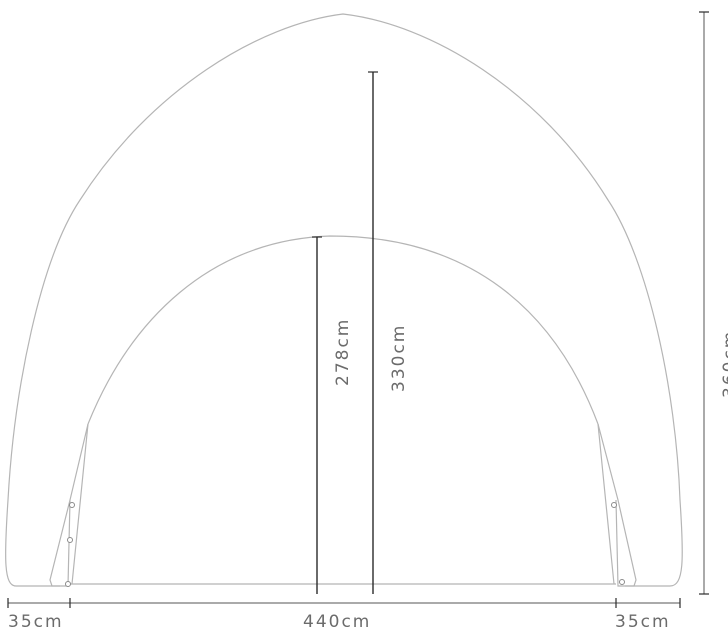 Image resolution: width=728 pixels, height=633 pixels. Describe the element at coordinates (614, 505) in the screenshot. I see `right-leg-hole-top` at that location.